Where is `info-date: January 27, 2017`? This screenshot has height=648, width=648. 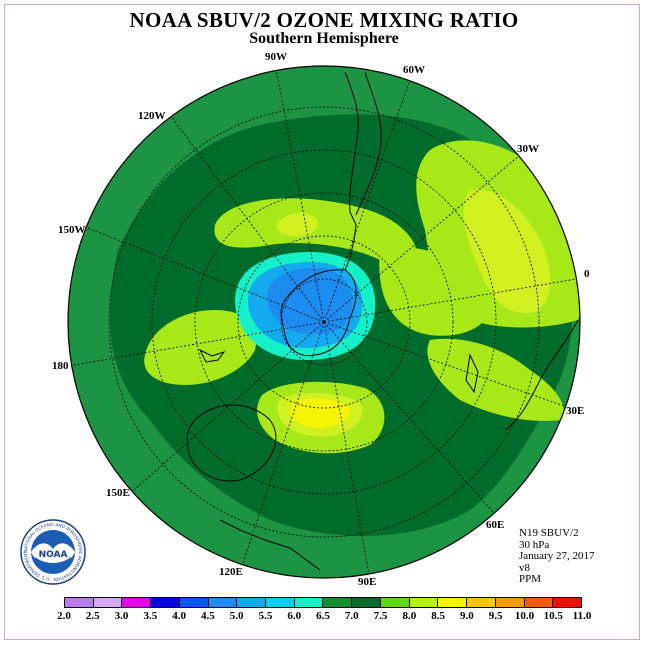 info-date: January 27, 2017 is located at coordinates (557, 556).